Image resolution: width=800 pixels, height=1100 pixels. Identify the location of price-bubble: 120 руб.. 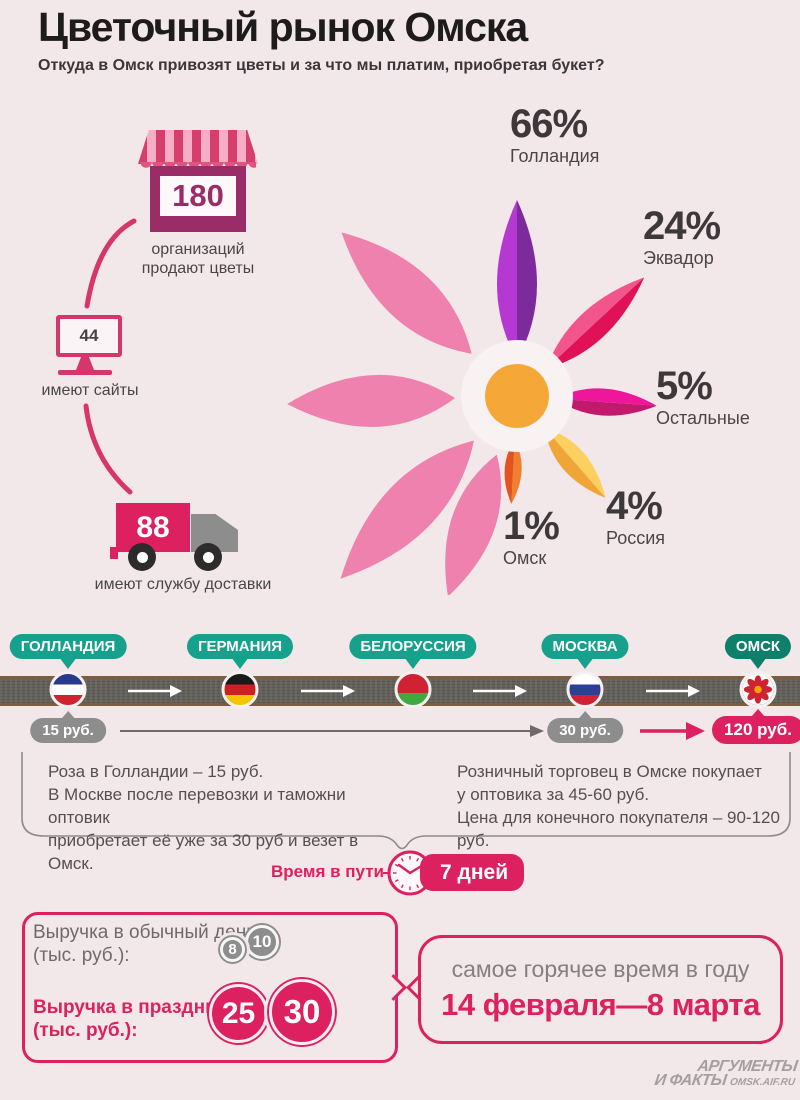
(756, 726).